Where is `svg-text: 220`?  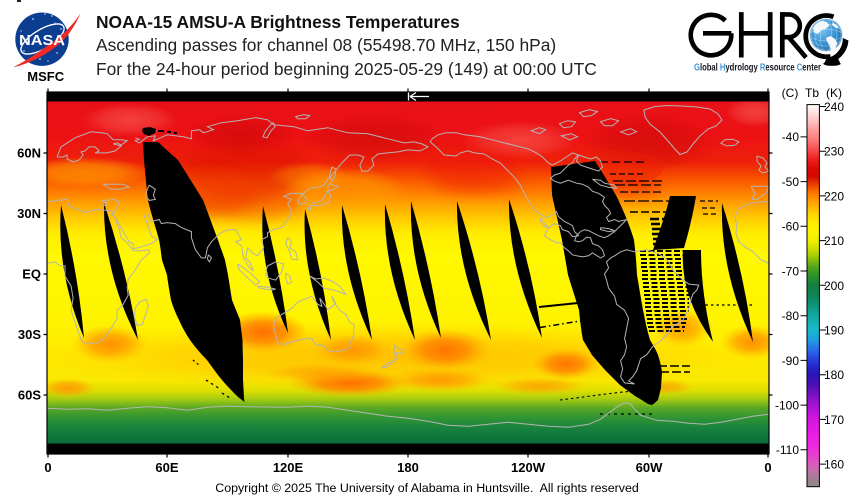 svg-text: 220 is located at coordinates (834, 197).